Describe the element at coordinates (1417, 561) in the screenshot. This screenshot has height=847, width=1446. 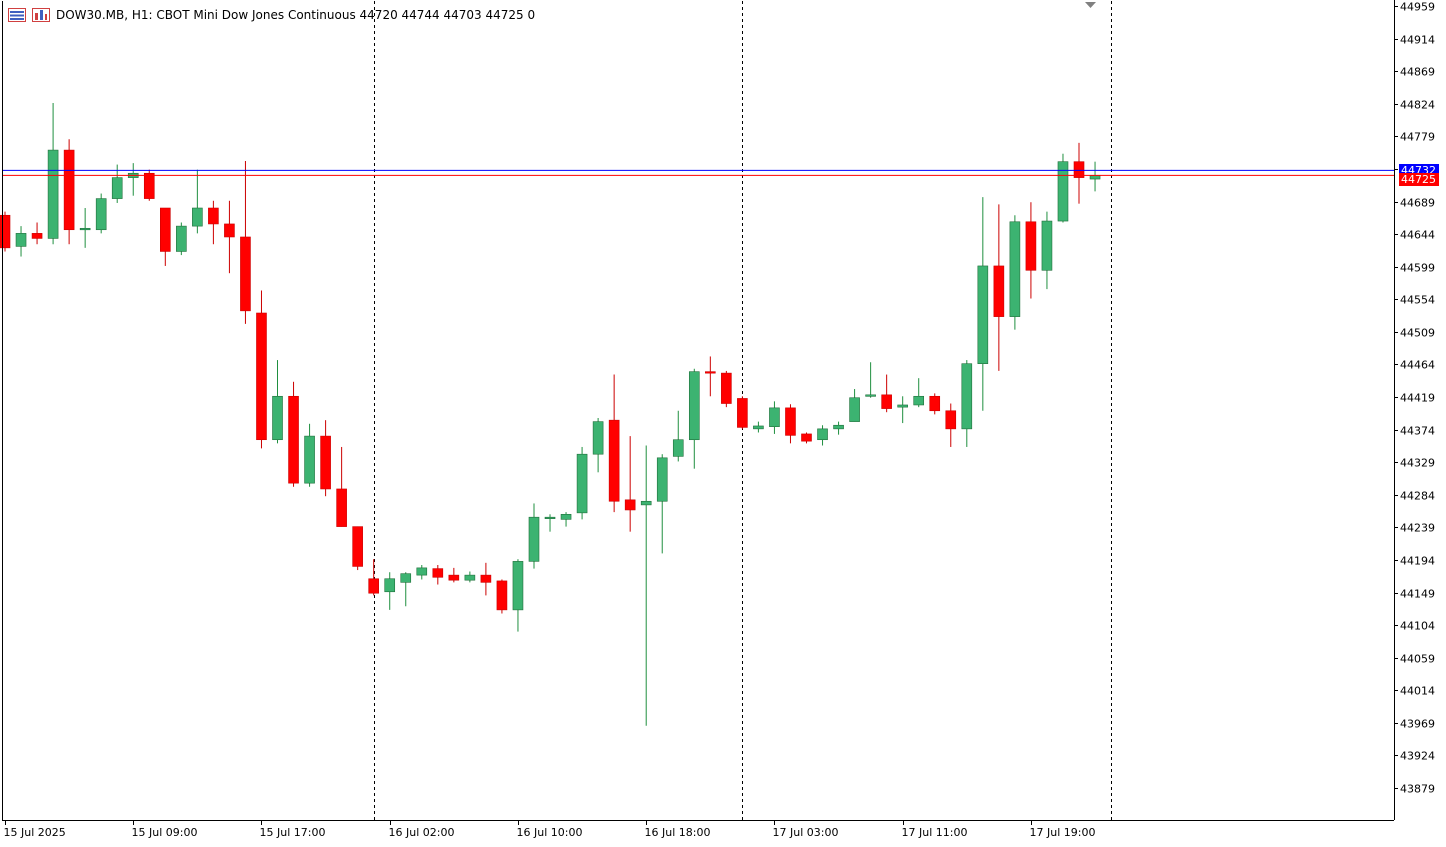
I see `y-tick-label: 44194` at that location.